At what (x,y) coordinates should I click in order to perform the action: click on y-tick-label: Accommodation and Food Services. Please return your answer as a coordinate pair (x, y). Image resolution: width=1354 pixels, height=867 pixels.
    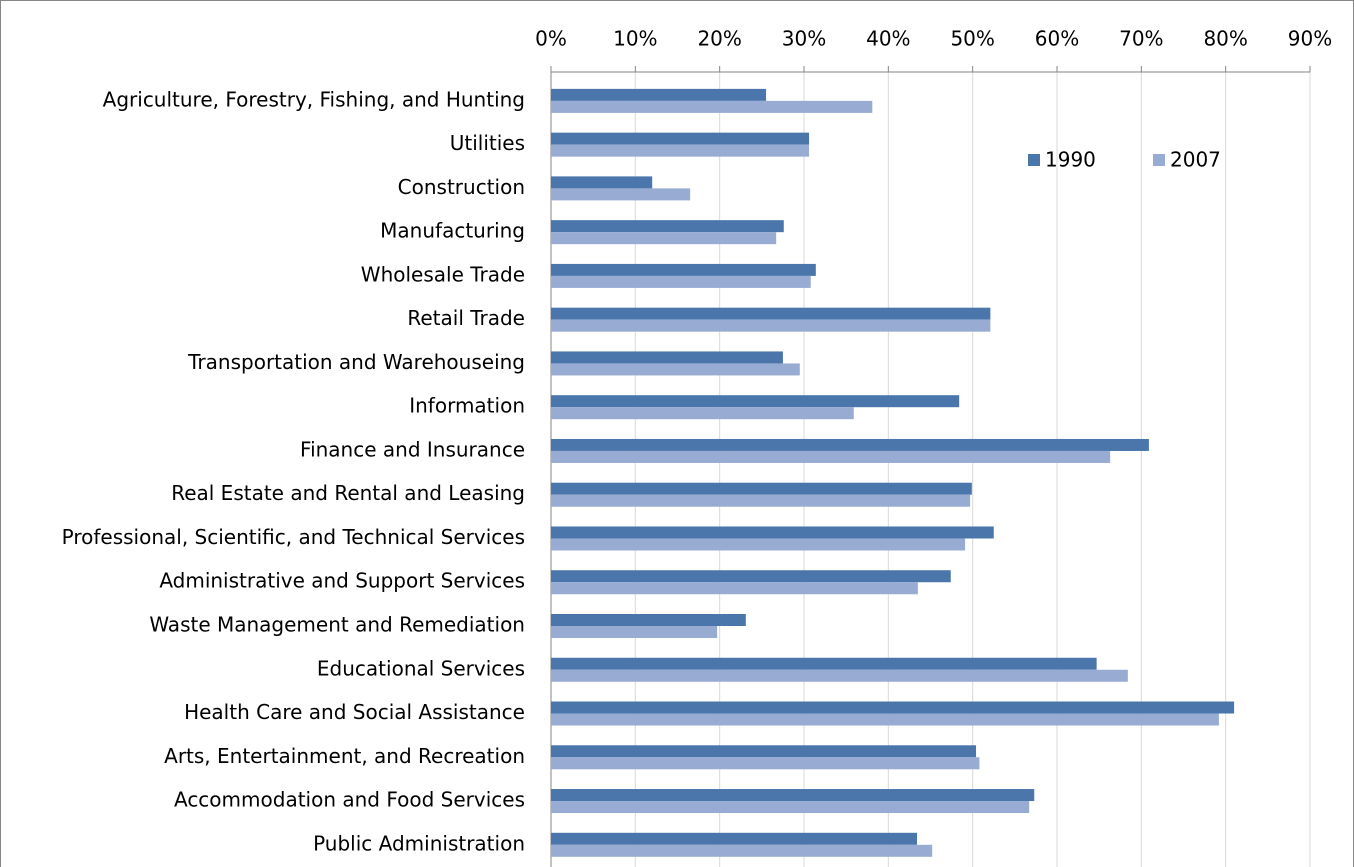
    Looking at the image, I should click on (349, 800).